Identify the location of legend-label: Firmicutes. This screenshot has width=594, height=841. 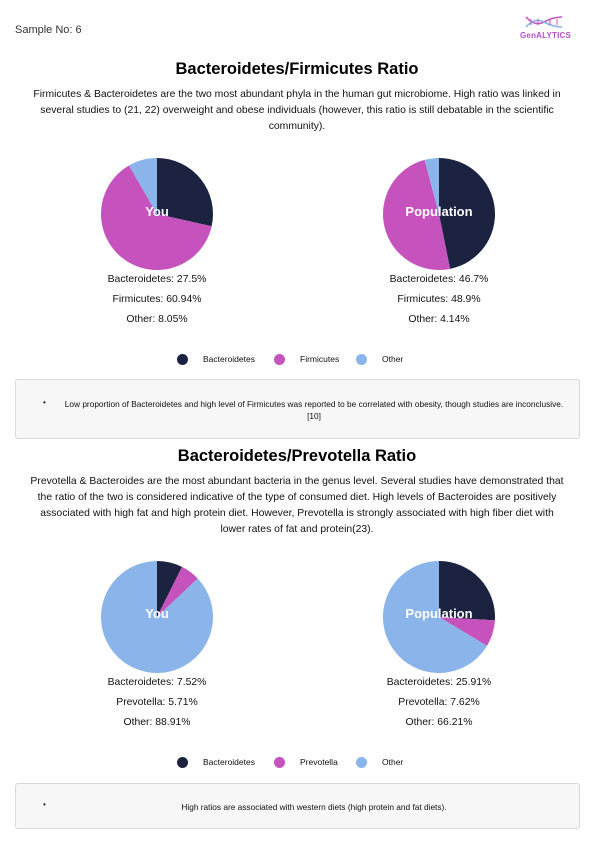
(320, 359).